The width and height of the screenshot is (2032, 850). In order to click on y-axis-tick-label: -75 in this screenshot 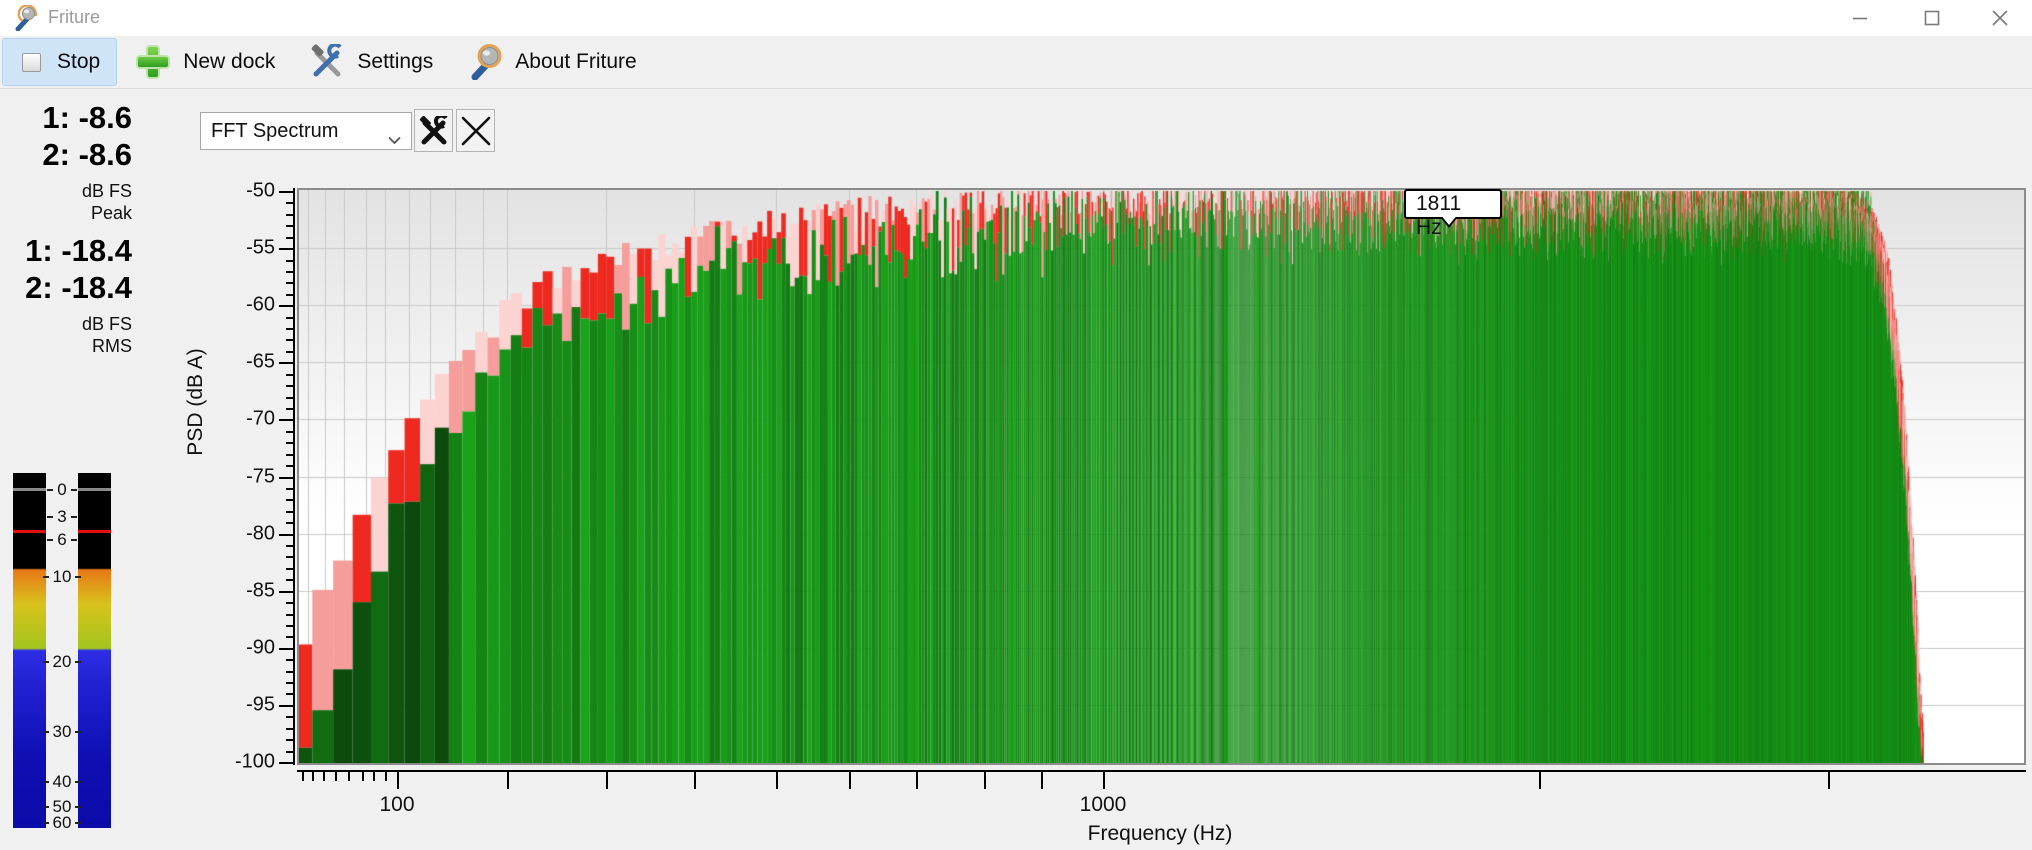, I will do `click(260, 476)`.